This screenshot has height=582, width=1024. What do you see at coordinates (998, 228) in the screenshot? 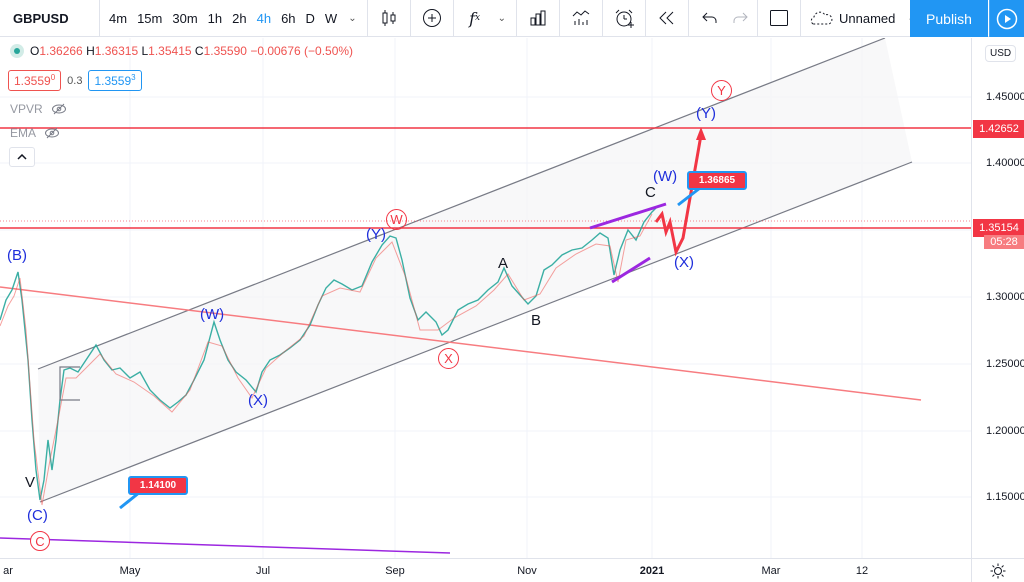
I see `price-marker-135154: 1.35154` at bounding box center [998, 228].